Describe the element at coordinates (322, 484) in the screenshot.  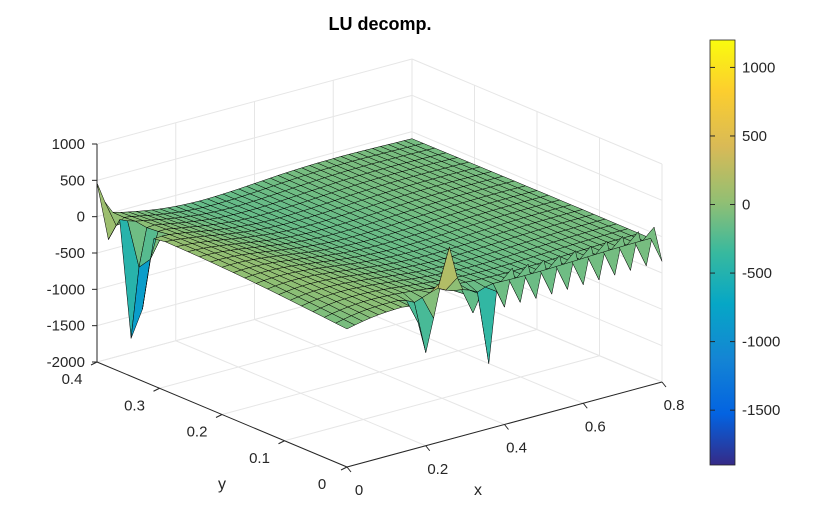
I see `y-tick-label: 0` at that location.